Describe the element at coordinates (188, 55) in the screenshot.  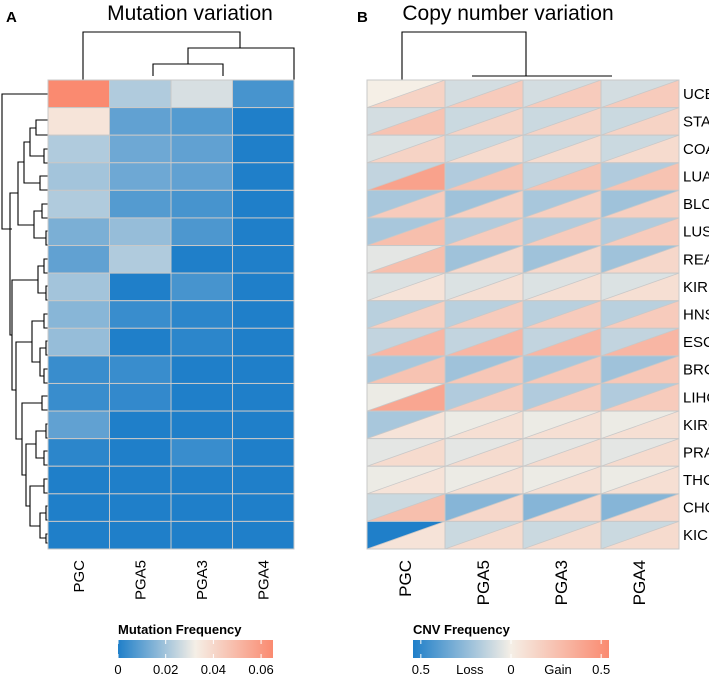
I see `mutation-column-dendrogram` at that location.